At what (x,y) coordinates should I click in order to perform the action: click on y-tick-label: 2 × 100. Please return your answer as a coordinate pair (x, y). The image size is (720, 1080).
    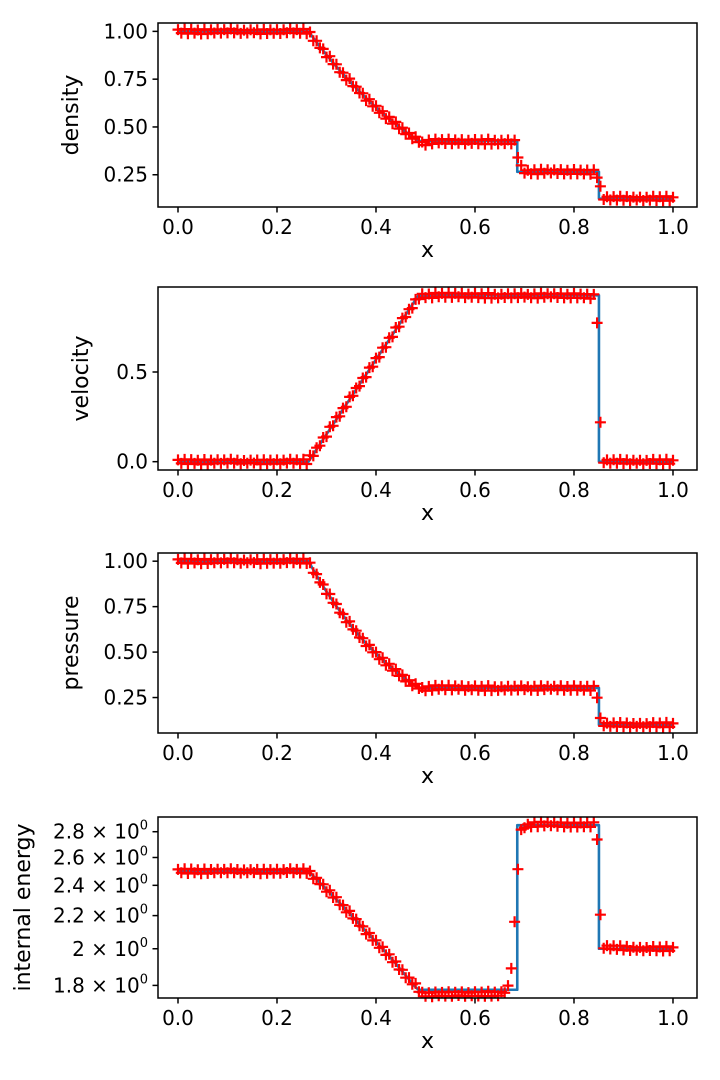
    Looking at the image, I should click on (110, 948).